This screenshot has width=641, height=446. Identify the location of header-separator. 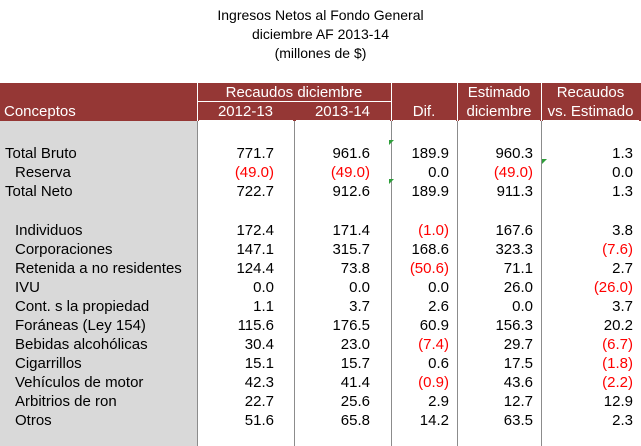
(197, 102).